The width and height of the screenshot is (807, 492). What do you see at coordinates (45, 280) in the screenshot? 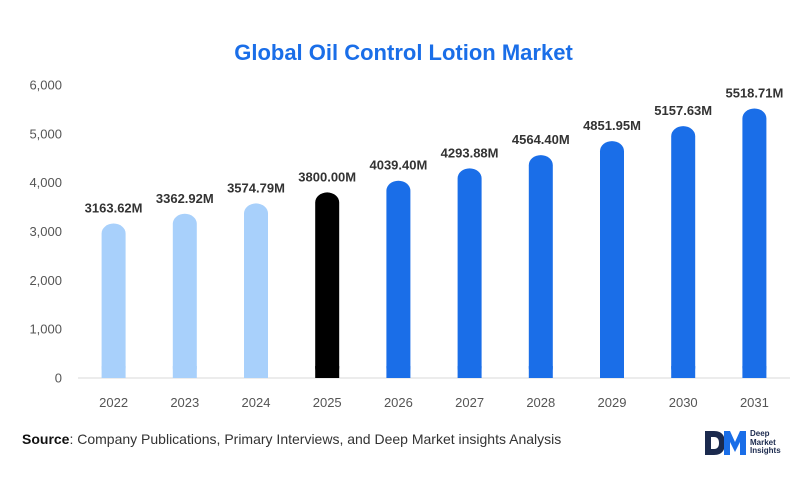
I see `y-tick-label: 2,000` at bounding box center [45, 280].